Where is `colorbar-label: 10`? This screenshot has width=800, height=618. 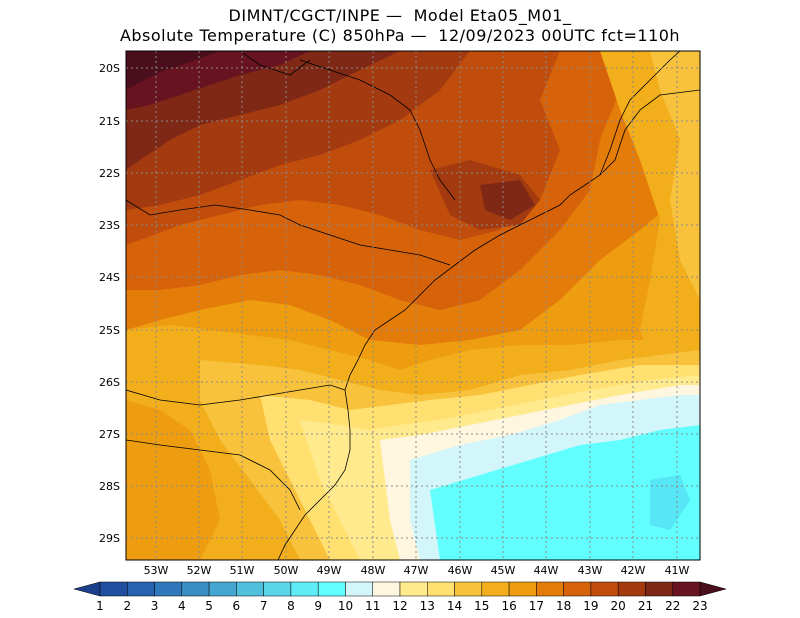 colorbar-label: 10 is located at coordinates (345, 606).